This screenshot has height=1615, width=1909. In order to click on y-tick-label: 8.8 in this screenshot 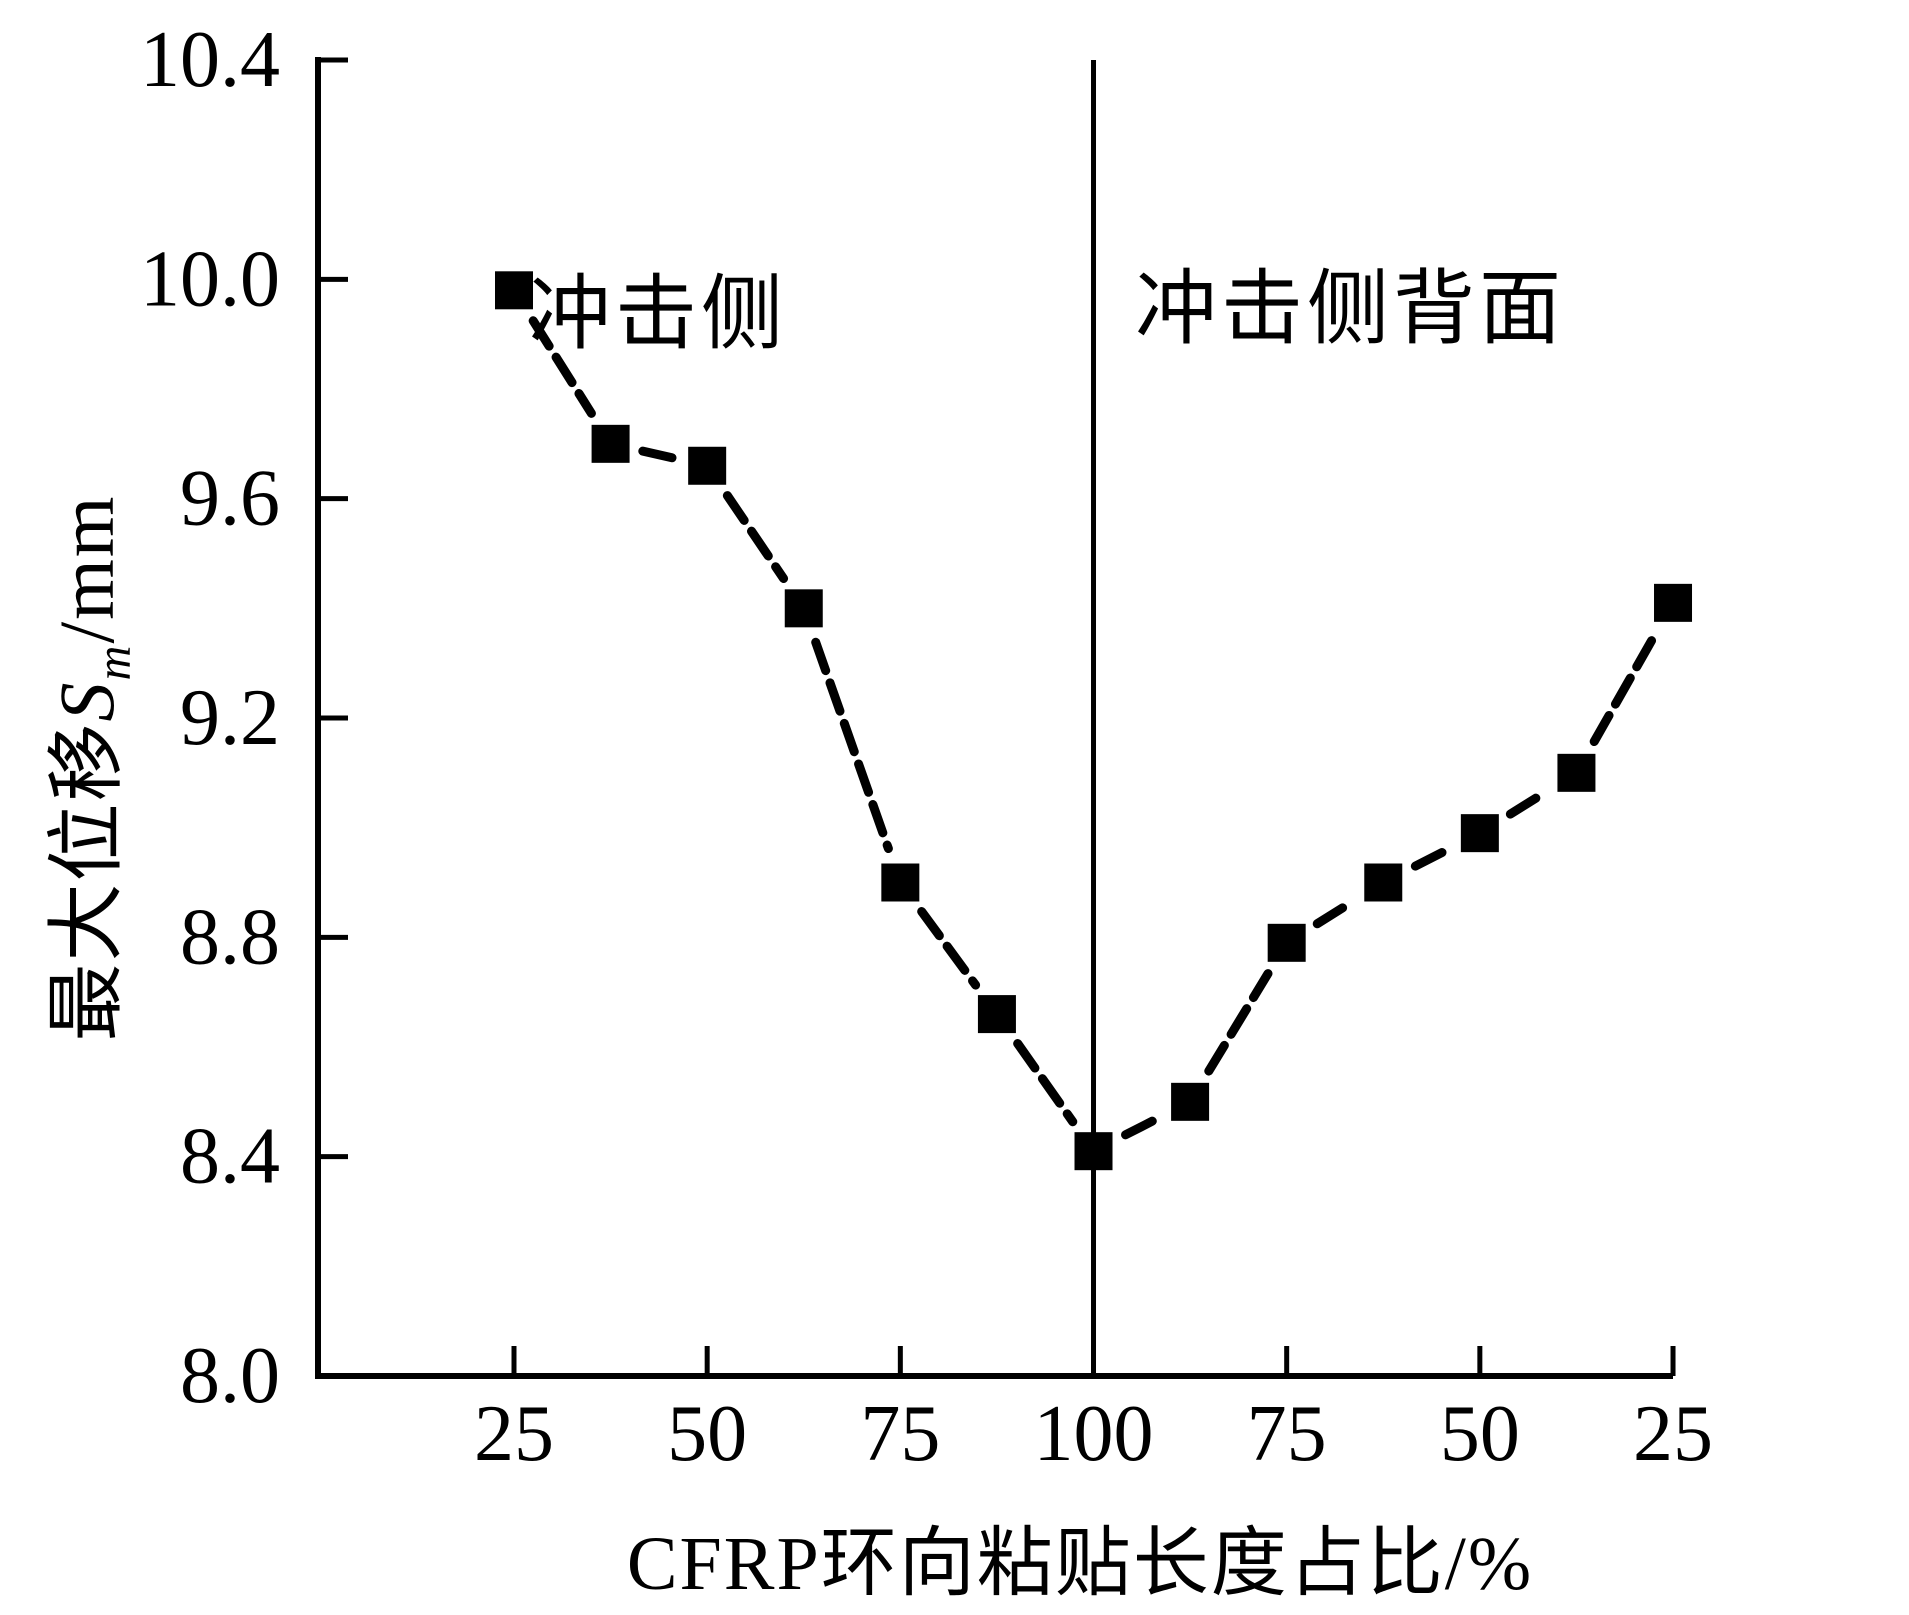, I will do `click(230, 937)`.